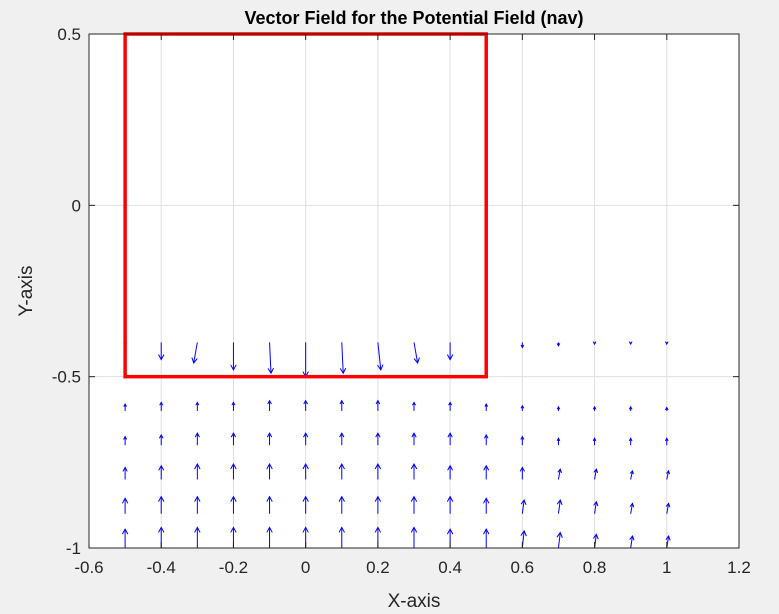 The image size is (779, 614). Describe the element at coordinates (412, 567) in the screenshot. I see `x-tick-labels: -0.6 -0.4 -0.2 0 0.2 0.4 0.6 0.8 1 1.2` at that location.